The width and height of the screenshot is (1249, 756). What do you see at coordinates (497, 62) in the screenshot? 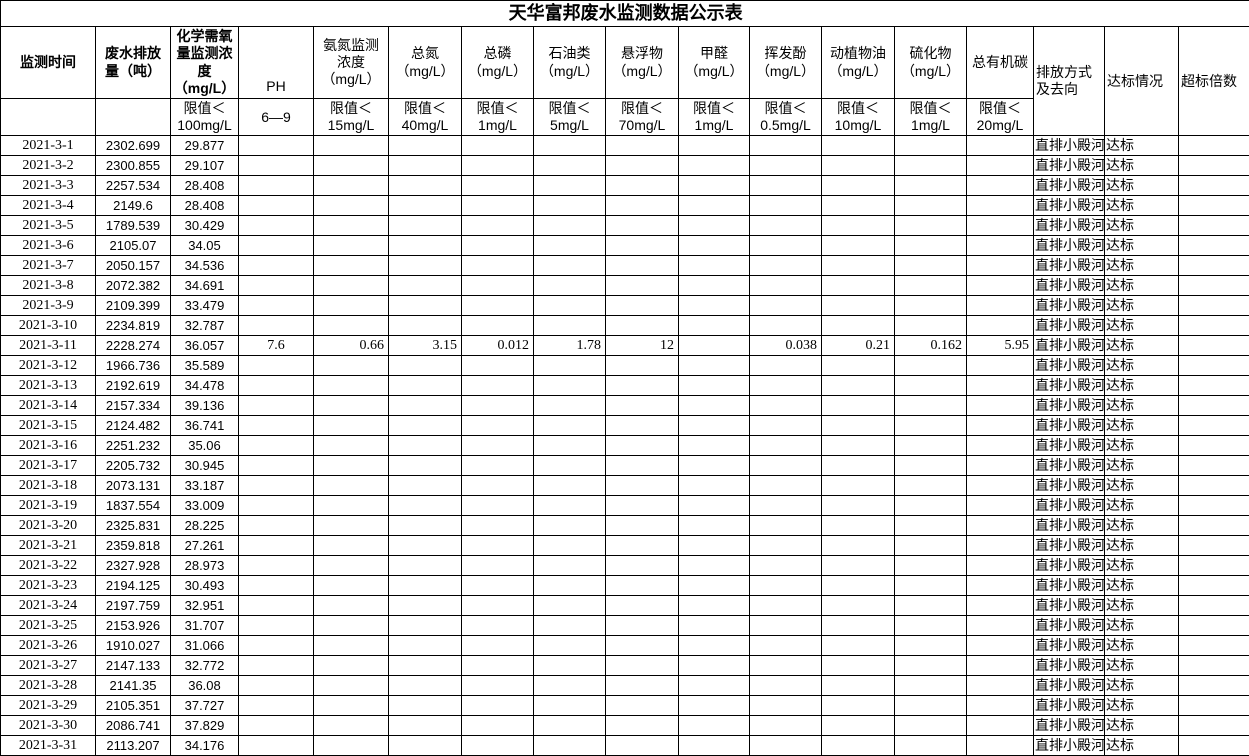
I see `column-header: 总磷 （mg/L）` at bounding box center [497, 62].